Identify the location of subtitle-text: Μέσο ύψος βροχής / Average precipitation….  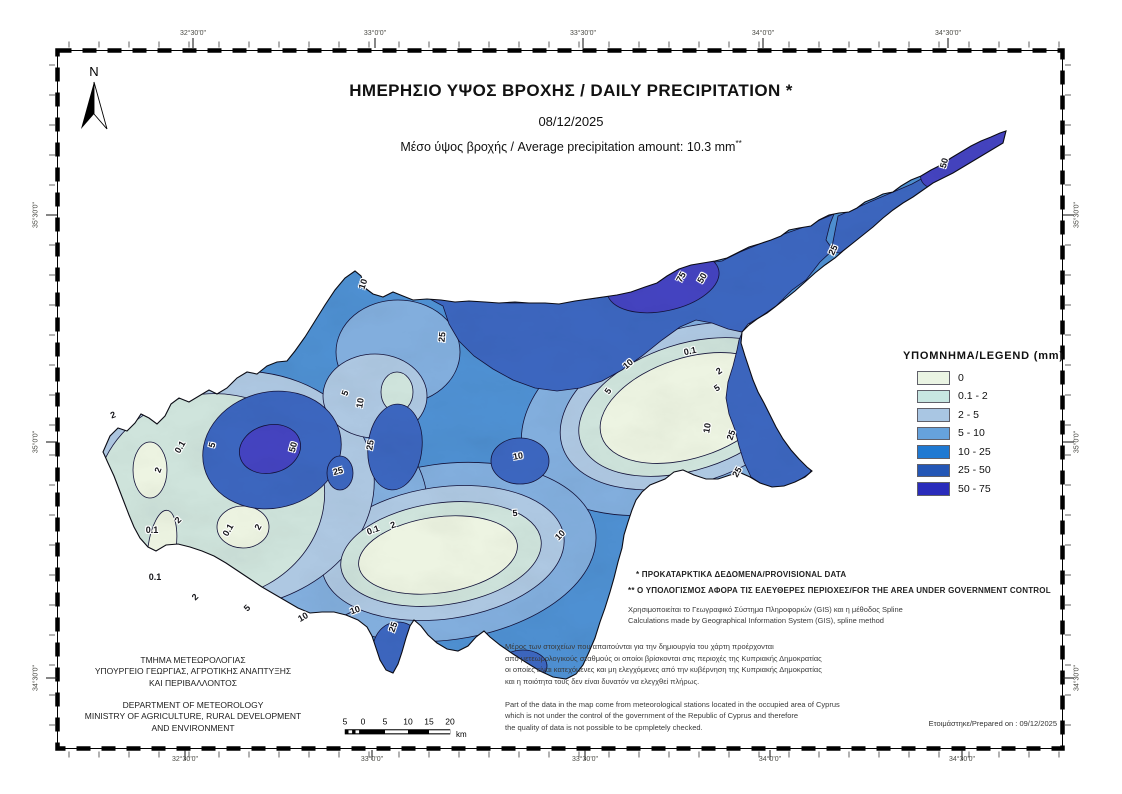
(568, 147).